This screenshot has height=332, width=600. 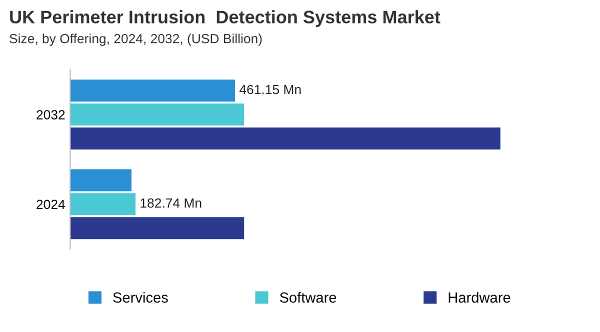 I want to click on data-label: 461.15 Mn, so click(x=270, y=89).